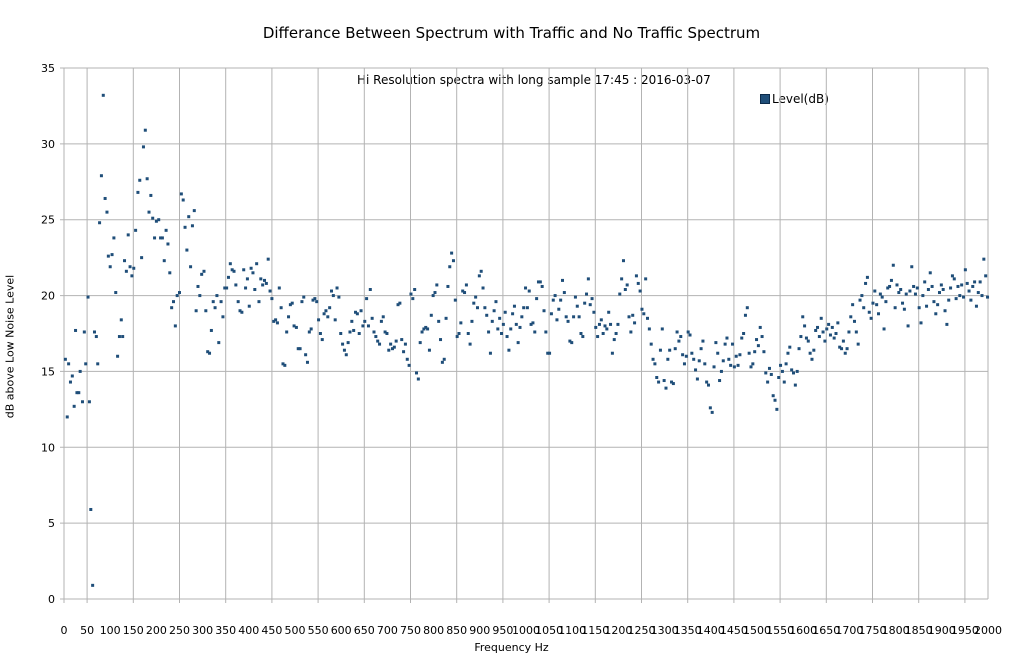 The image size is (1023, 660). Describe the element at coordinates (780, 630) in the screenshot. I see `x-tick-label: 1550` at that location.